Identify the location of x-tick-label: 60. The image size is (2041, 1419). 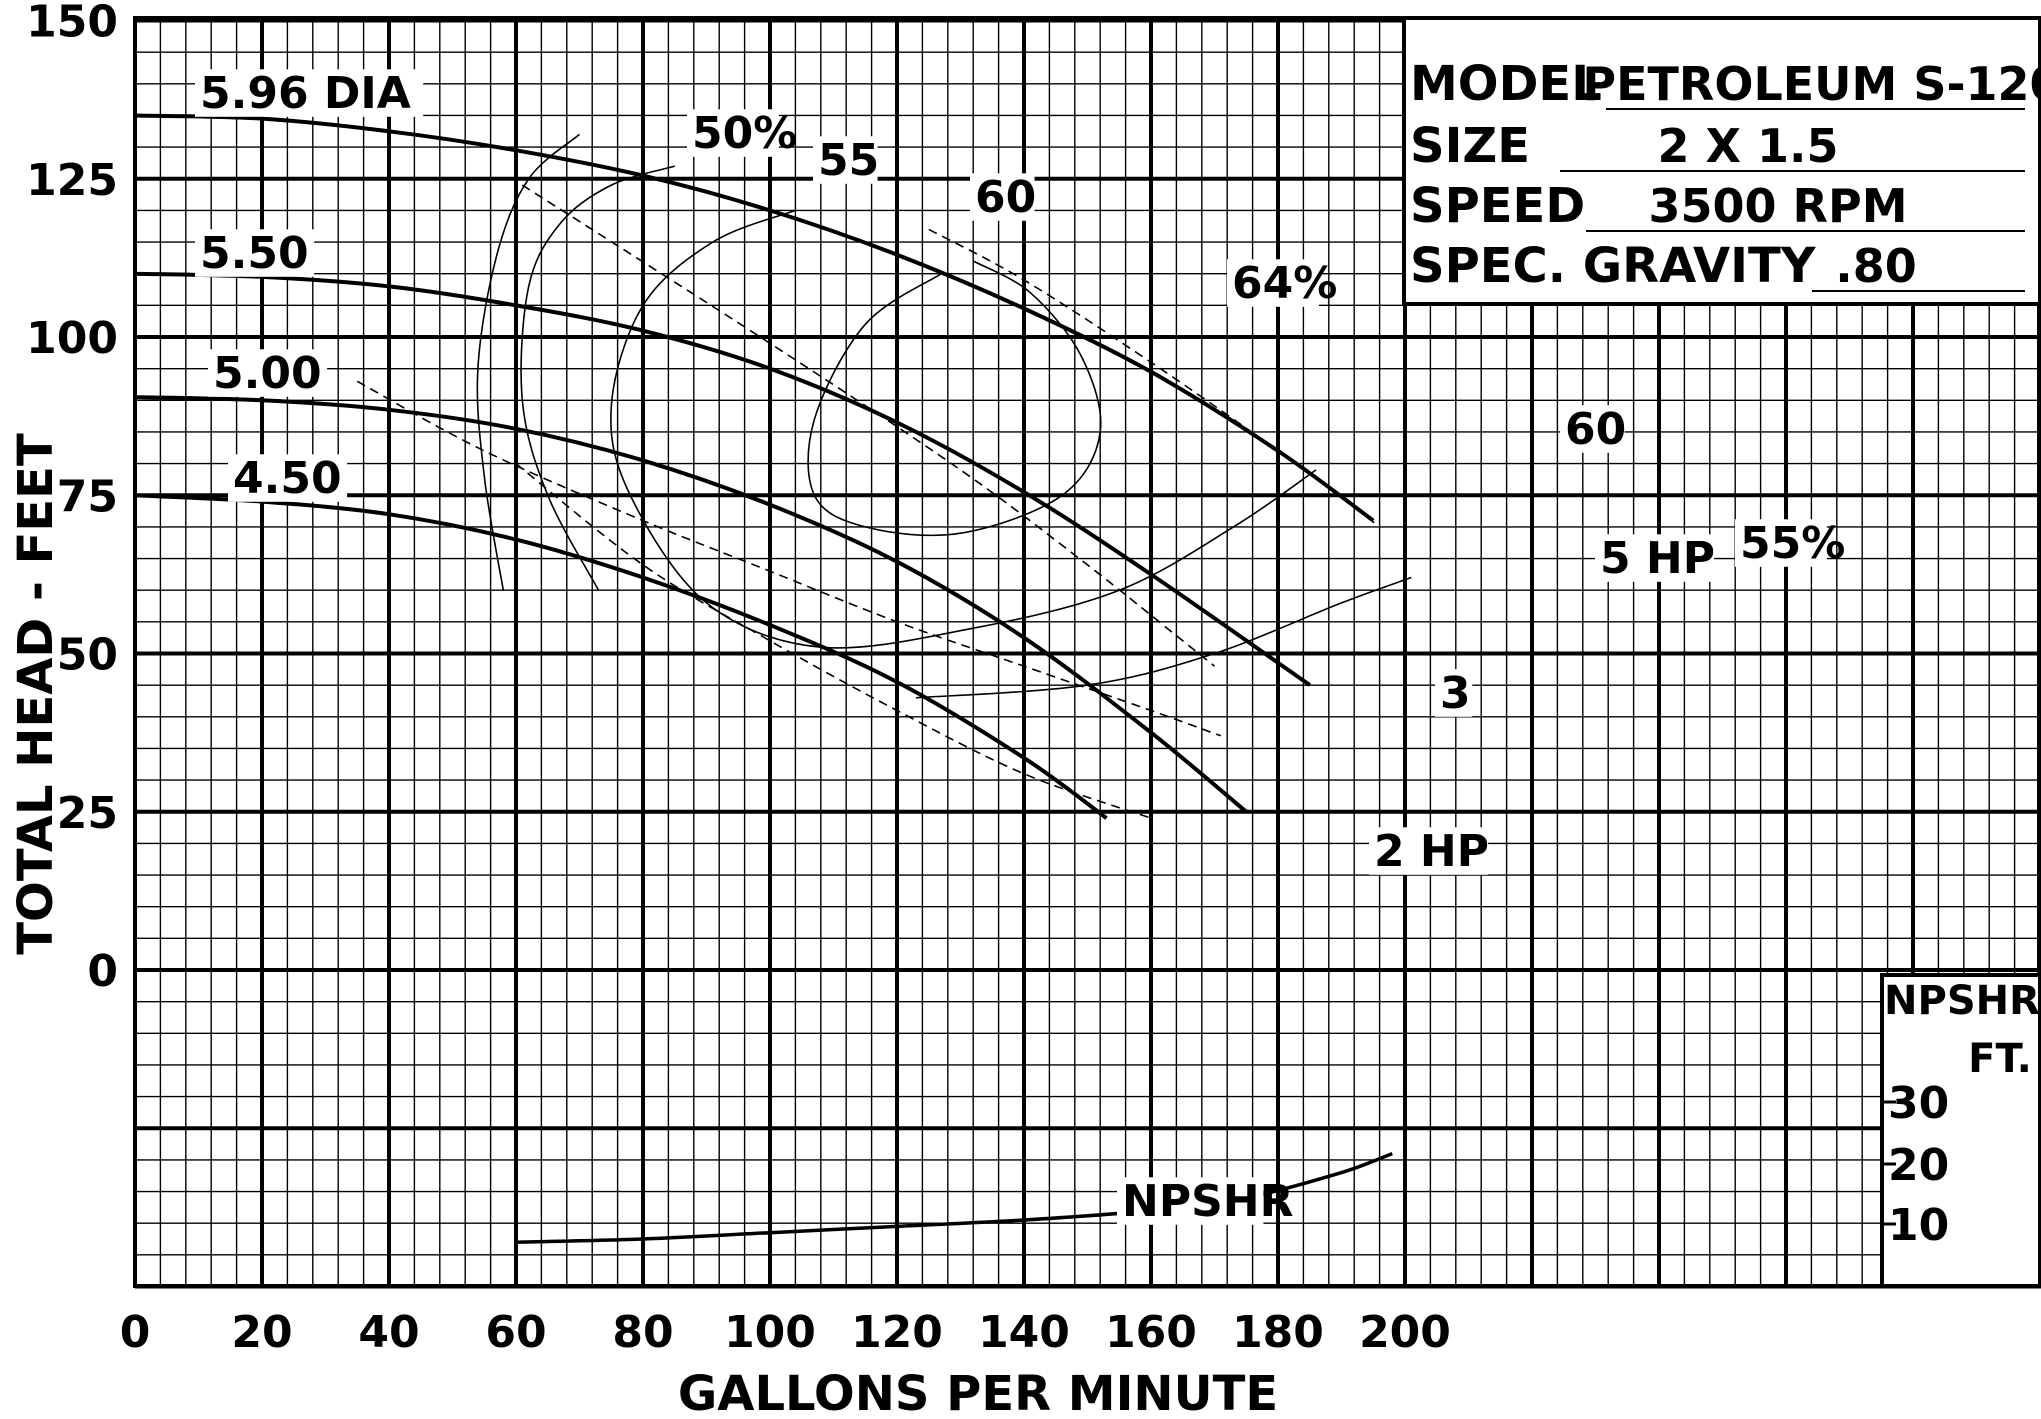
(515, 1332).